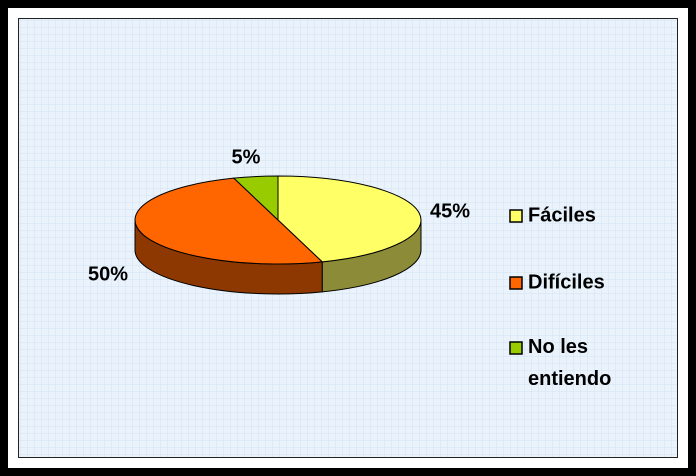  What do you see at coordinates (566, 282) in the screenshot?
I see `legend-label: Difíciles` at bounding box center [566, 282].